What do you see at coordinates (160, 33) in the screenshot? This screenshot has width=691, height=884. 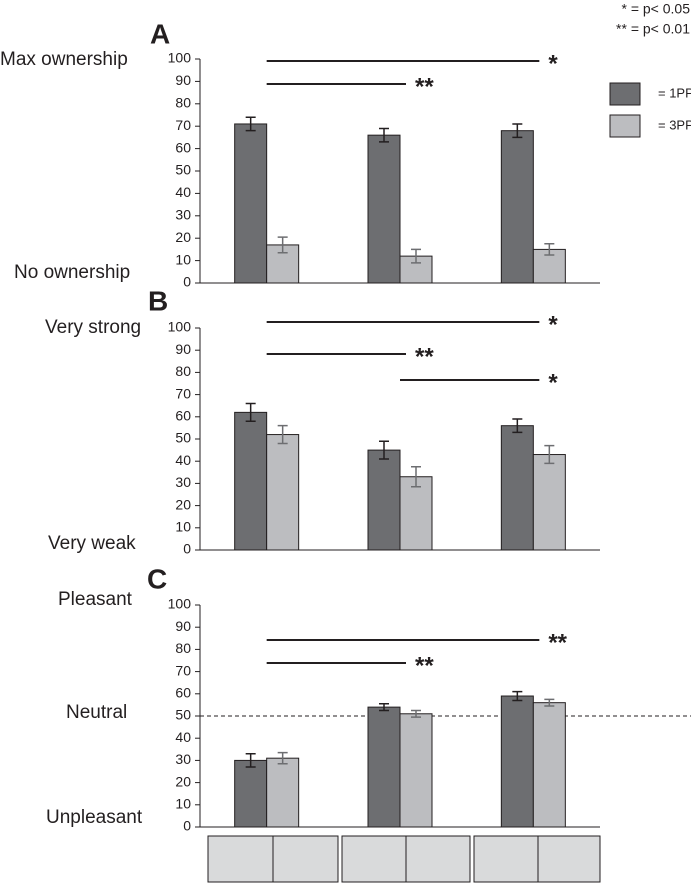 I see `panel-letter: A` at bounding box center [160, 33].